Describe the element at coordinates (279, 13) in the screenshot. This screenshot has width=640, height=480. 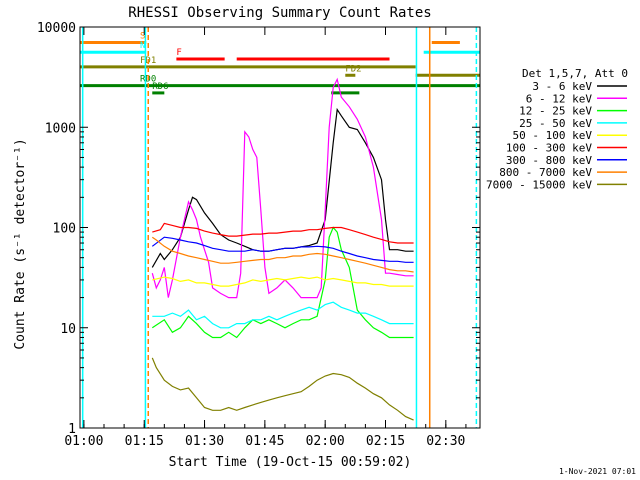
I see `chart-title: RHESSI Observing Summary Count Rates` at that location.